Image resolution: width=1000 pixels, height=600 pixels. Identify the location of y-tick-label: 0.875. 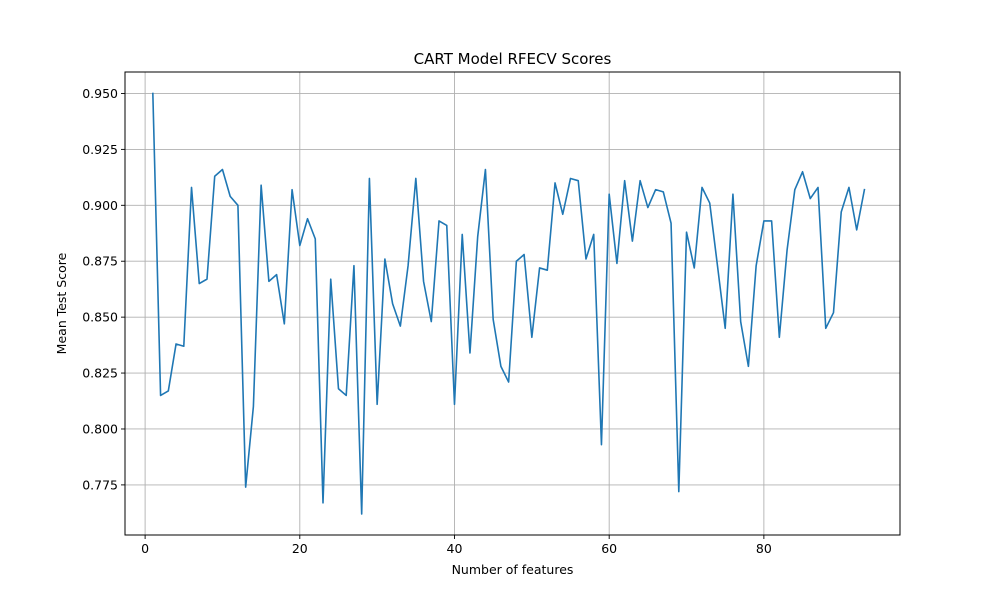
(100, 261).